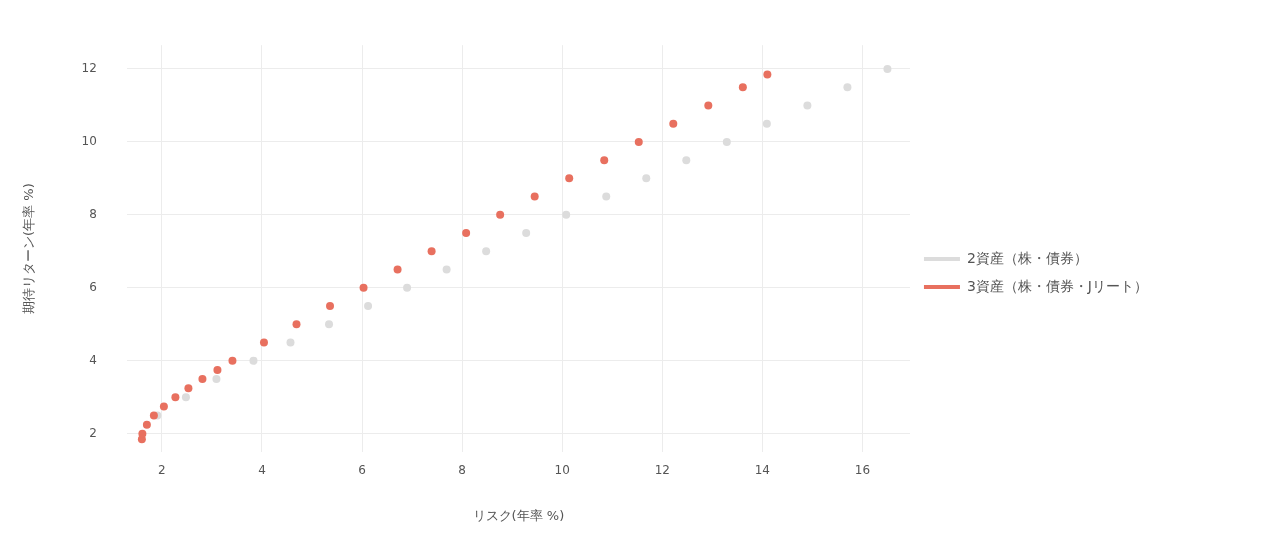 The height and width of the screenshot is (551, 1287). What do you see at coordinates (862, 470) in the screenshot?
I see `x-tick-label: 16` at bounding box center [862, 470].